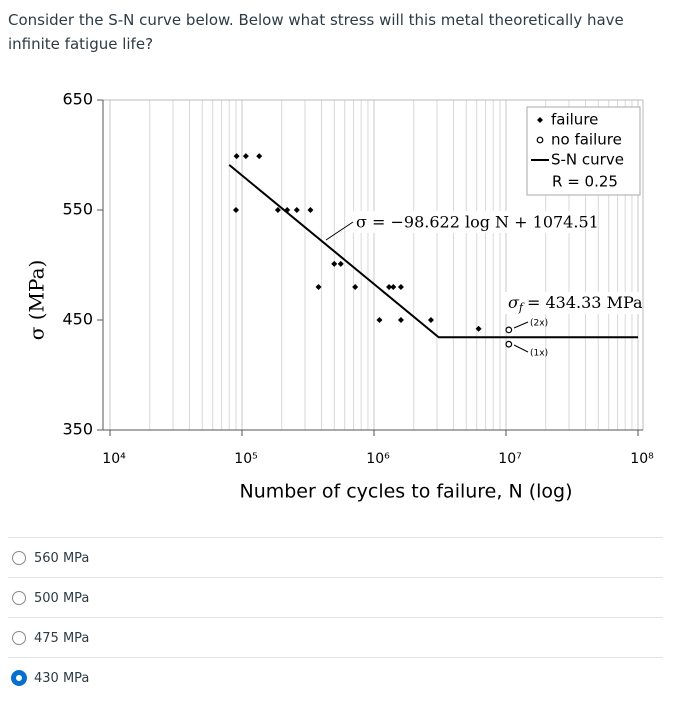  What do you see at coordinates (585, 182) in the screenshot?
I see `legend-note: R = 0.25` at bounding box center [585, 182].